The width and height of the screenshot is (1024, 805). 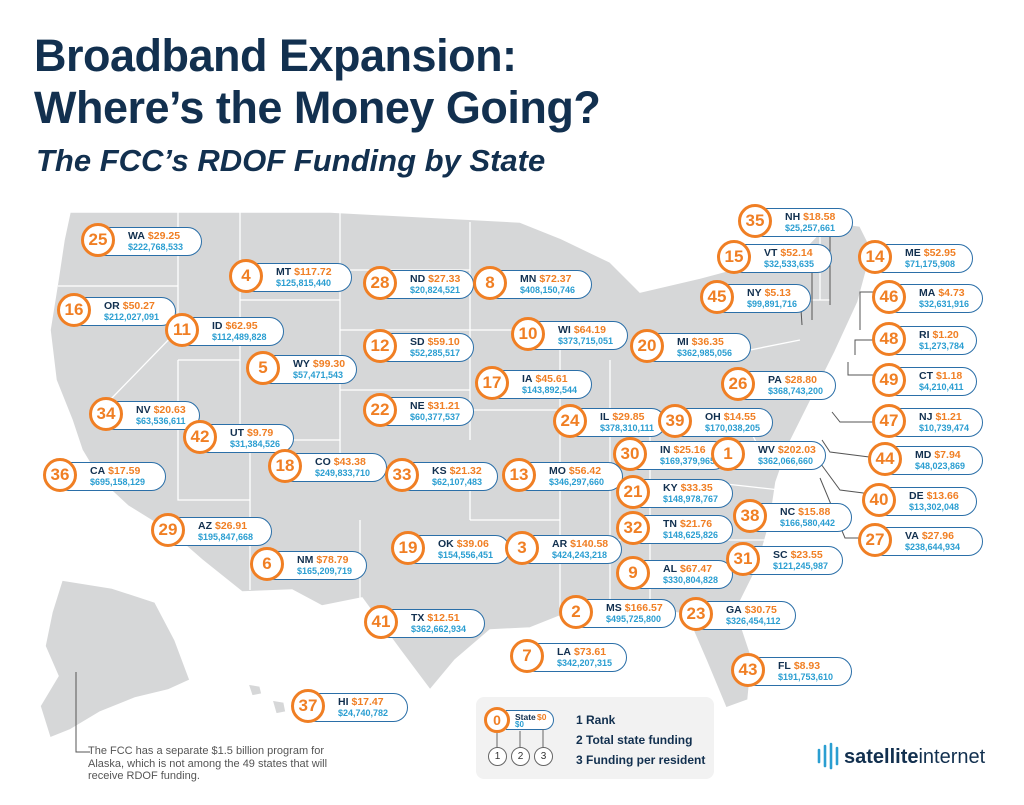 I want to click on title-line-2: Where’s the Money Going?, so click(x=317, y=107).